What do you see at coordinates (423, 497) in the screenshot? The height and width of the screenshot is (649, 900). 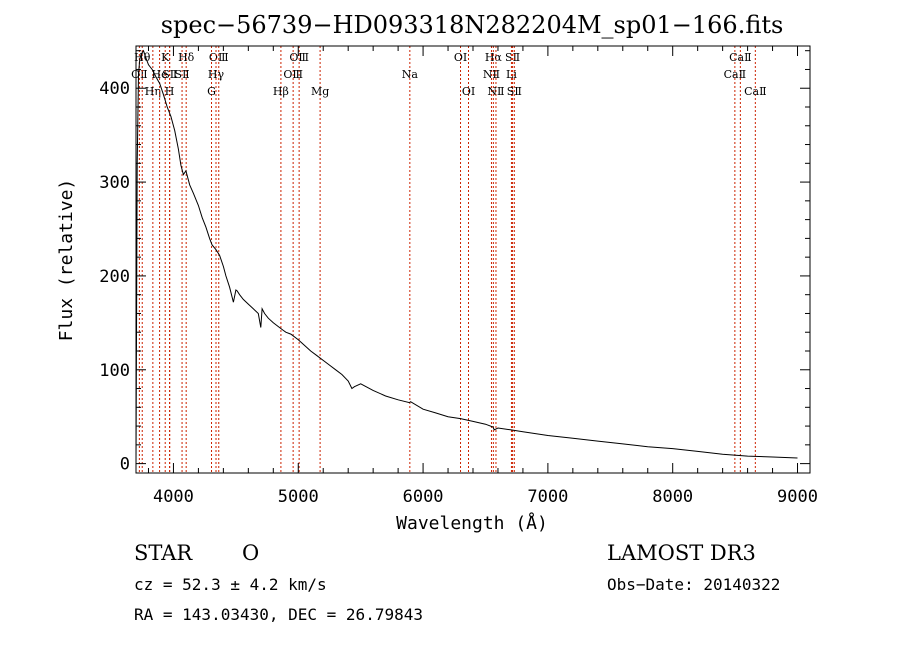 I see `x-tick-label-2: 6000` at bounding box center [423, 497].